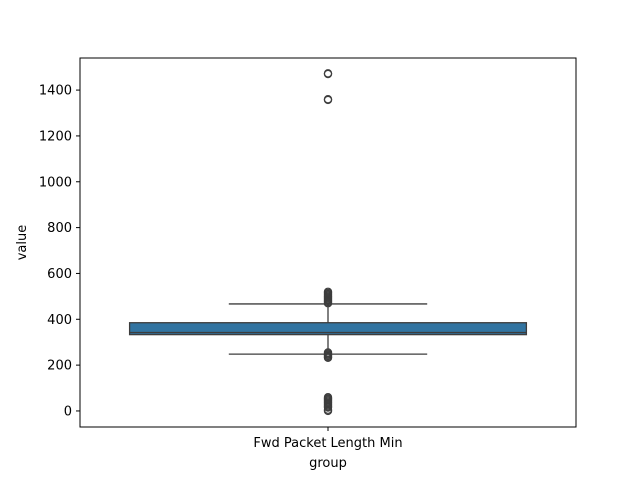 The height and width of the screenshot is (480, 640). I want to click on y-tick-label: 200, so click(59, 366).